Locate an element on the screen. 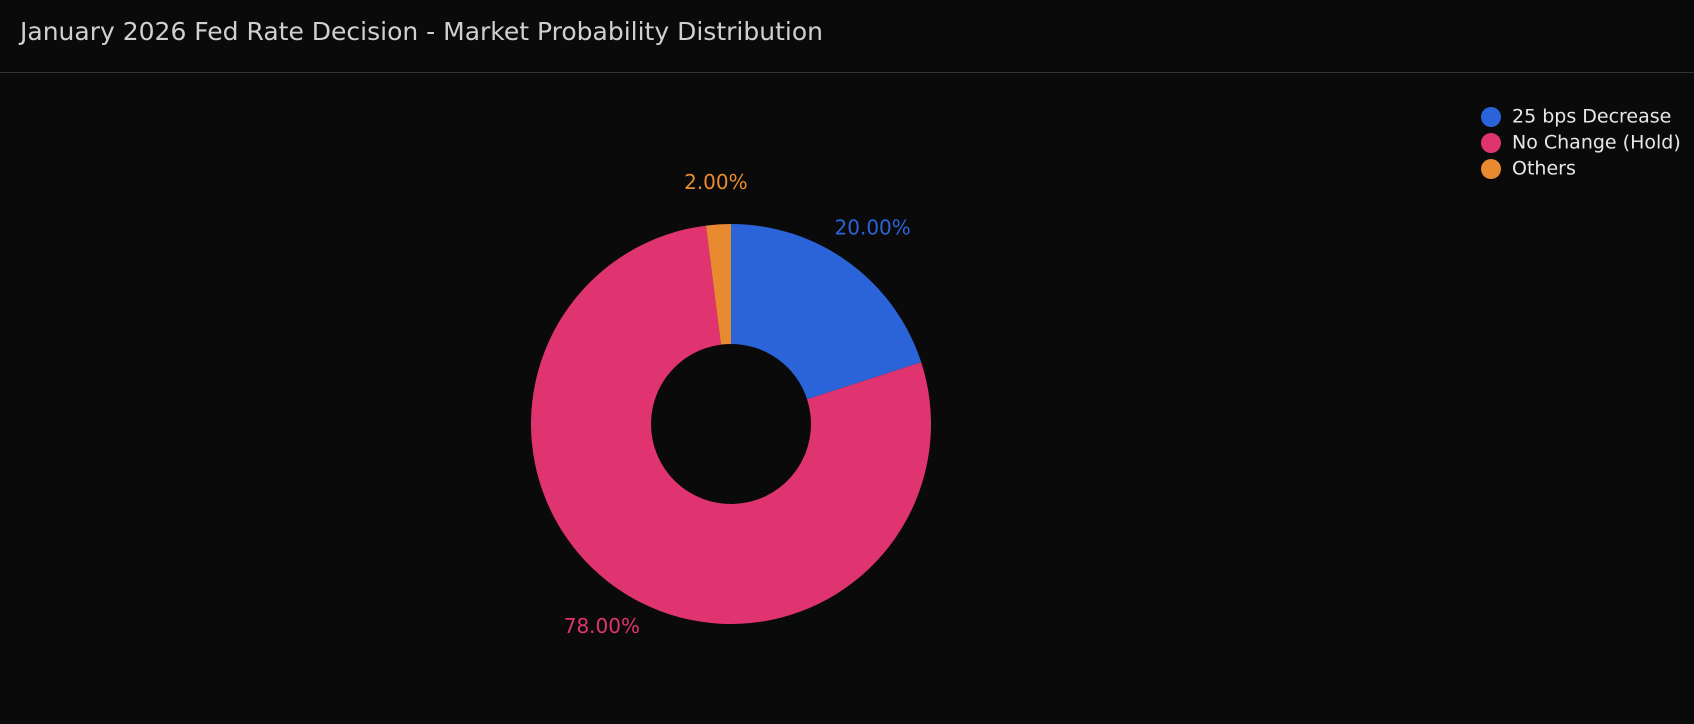  data-label: 2.00% is located at coordinates (716, 182).